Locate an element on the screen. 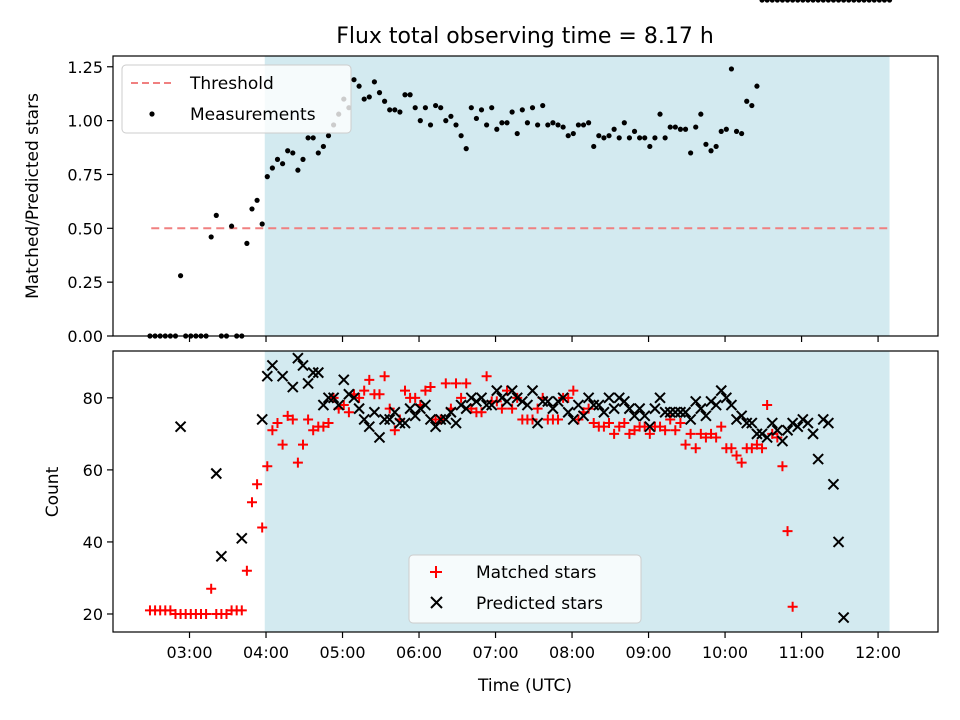 This screenshot has width=960, height=720. bottom-legend: Matched stars Predicted stars is located at coordinates (525, 589).